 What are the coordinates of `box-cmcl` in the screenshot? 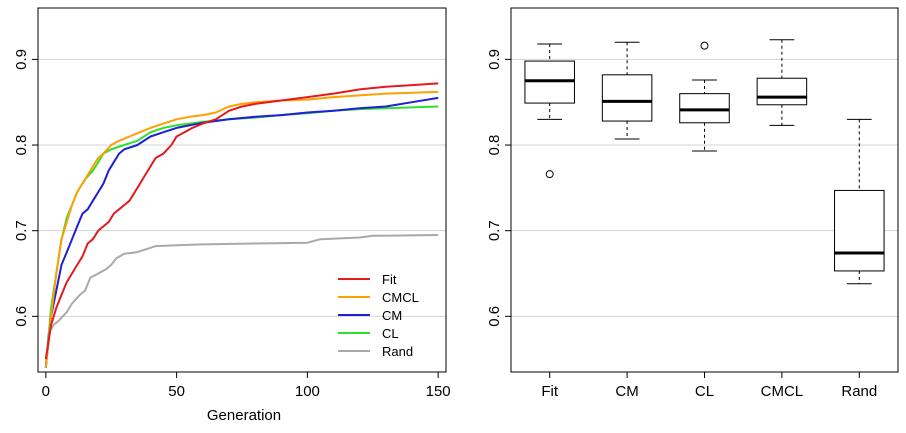 It's located at (782, 82).